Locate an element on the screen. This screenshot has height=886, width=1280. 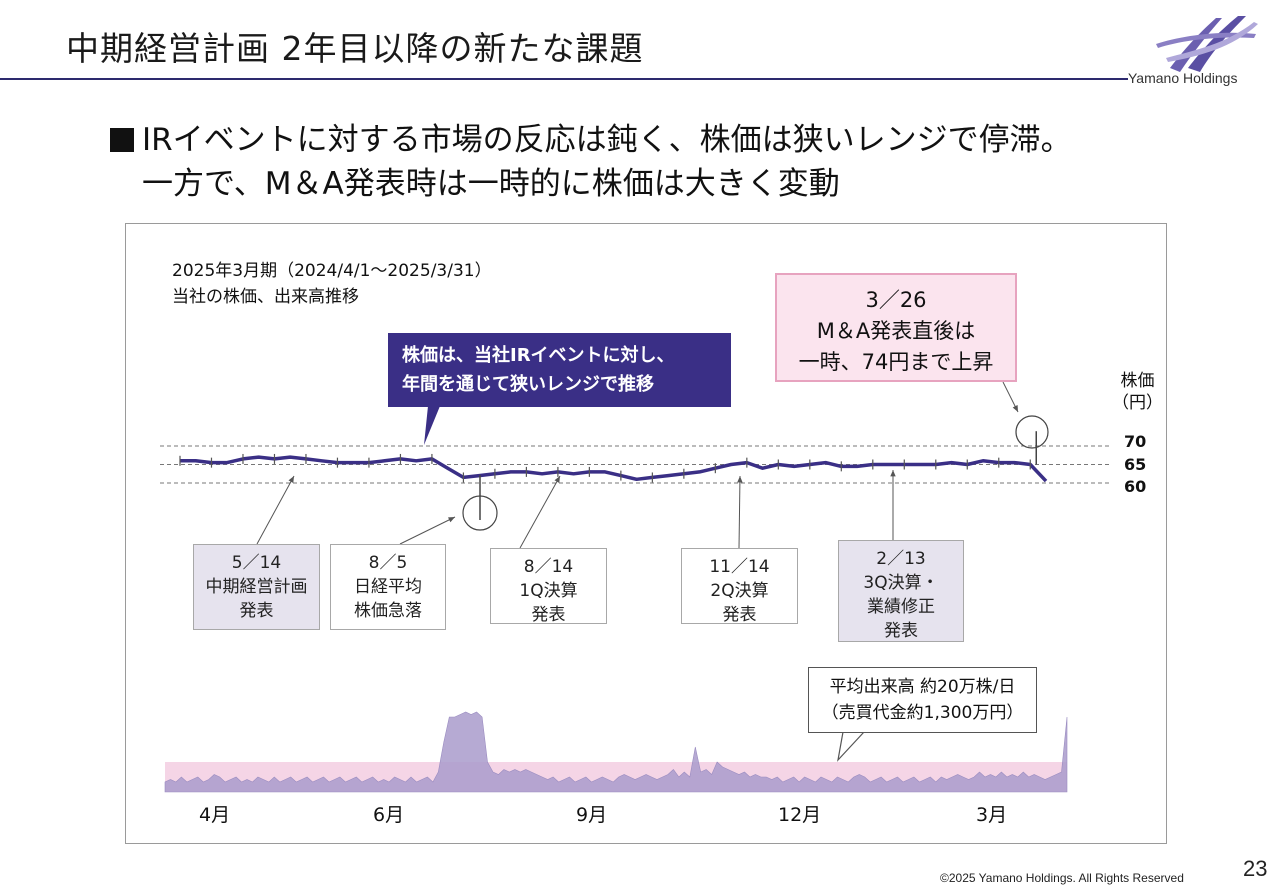
volume-callout-line2: （売買代金約1,300万円） is located at coordinates (922, 713).